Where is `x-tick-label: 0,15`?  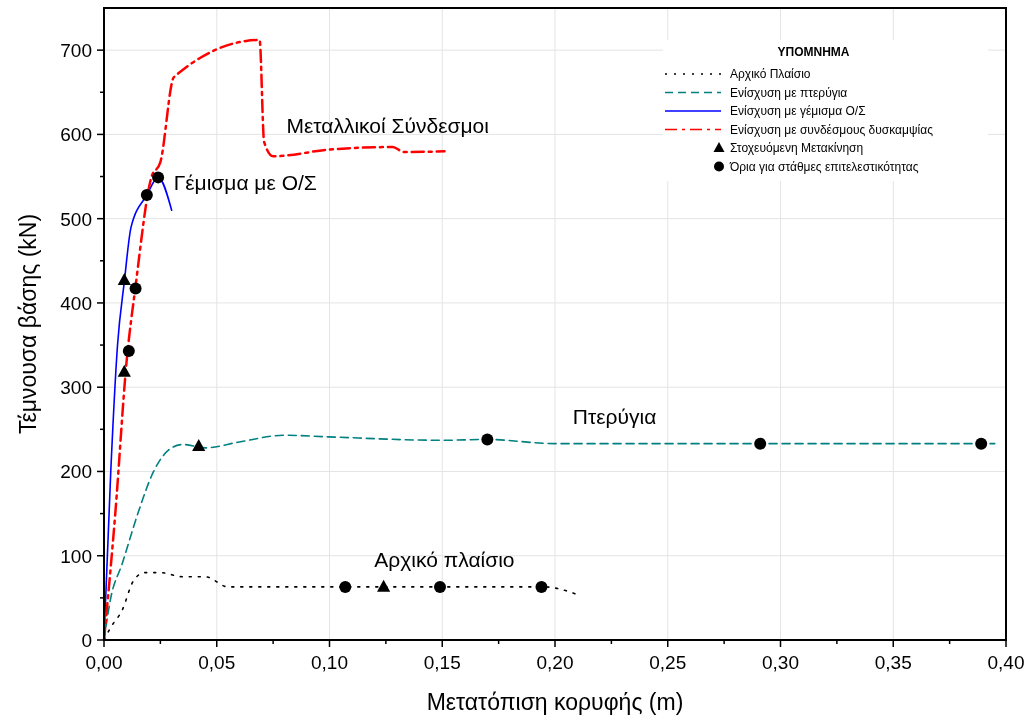
x-tick-label: 0,15 is located at coordinates (442, 662).